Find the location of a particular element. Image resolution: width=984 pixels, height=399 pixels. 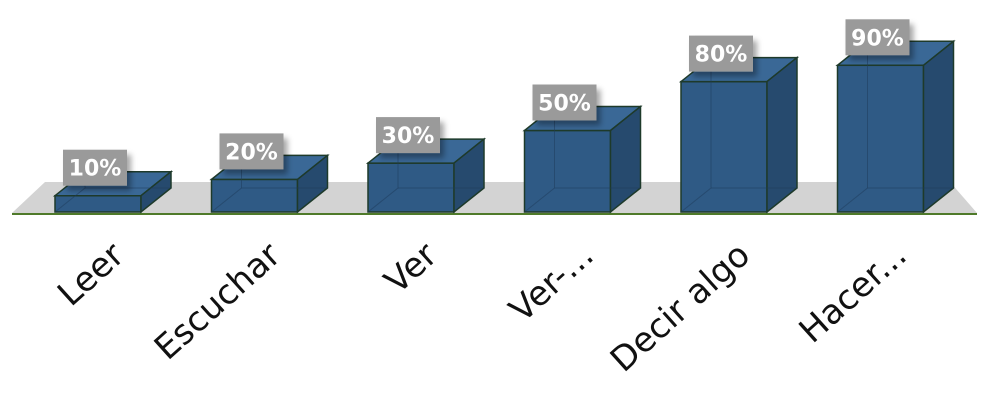

category-label: Ver is located at coordinates (411, 268).